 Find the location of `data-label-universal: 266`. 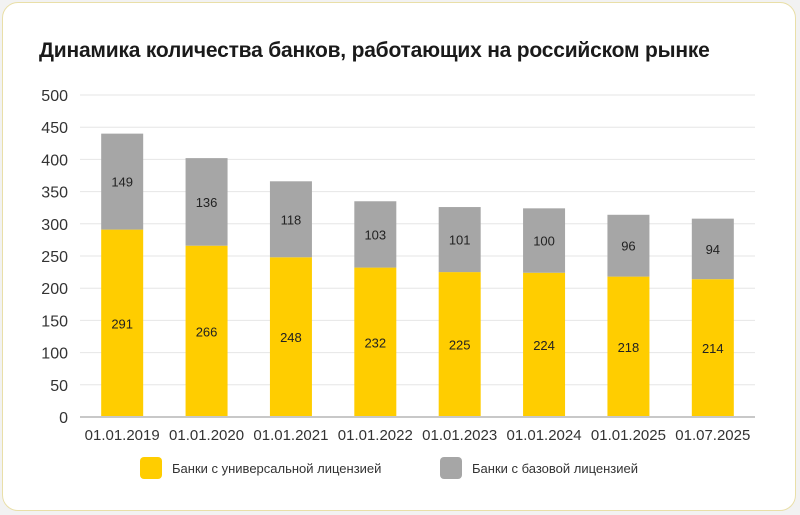

data-label-universal: 266 is located at coordinates (207, 331).